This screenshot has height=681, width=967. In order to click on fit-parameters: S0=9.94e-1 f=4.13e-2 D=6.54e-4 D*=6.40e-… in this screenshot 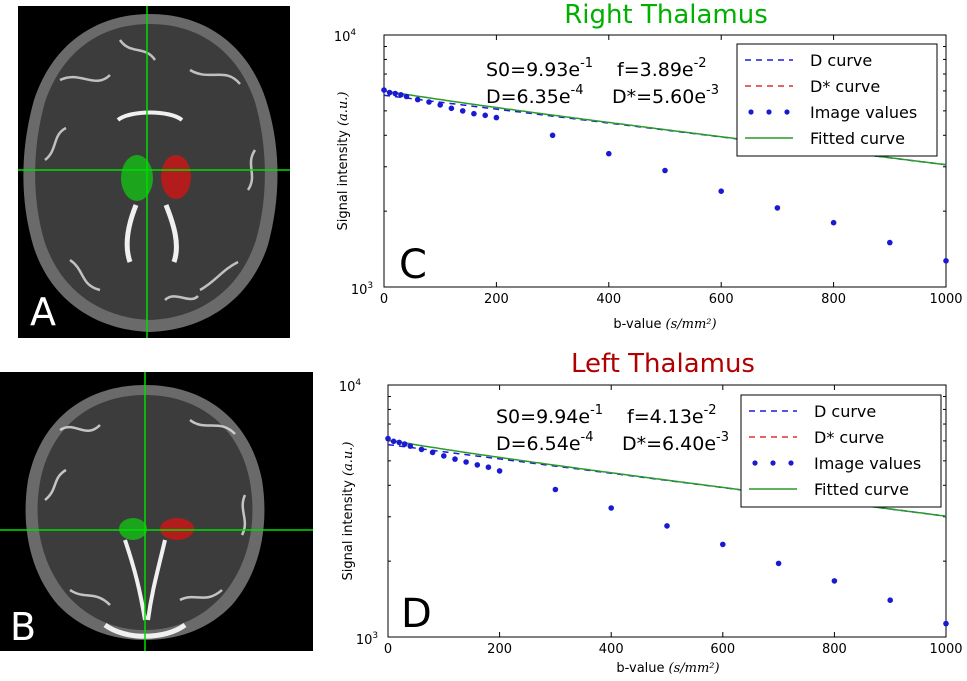, I will do `click(612, 429)`.